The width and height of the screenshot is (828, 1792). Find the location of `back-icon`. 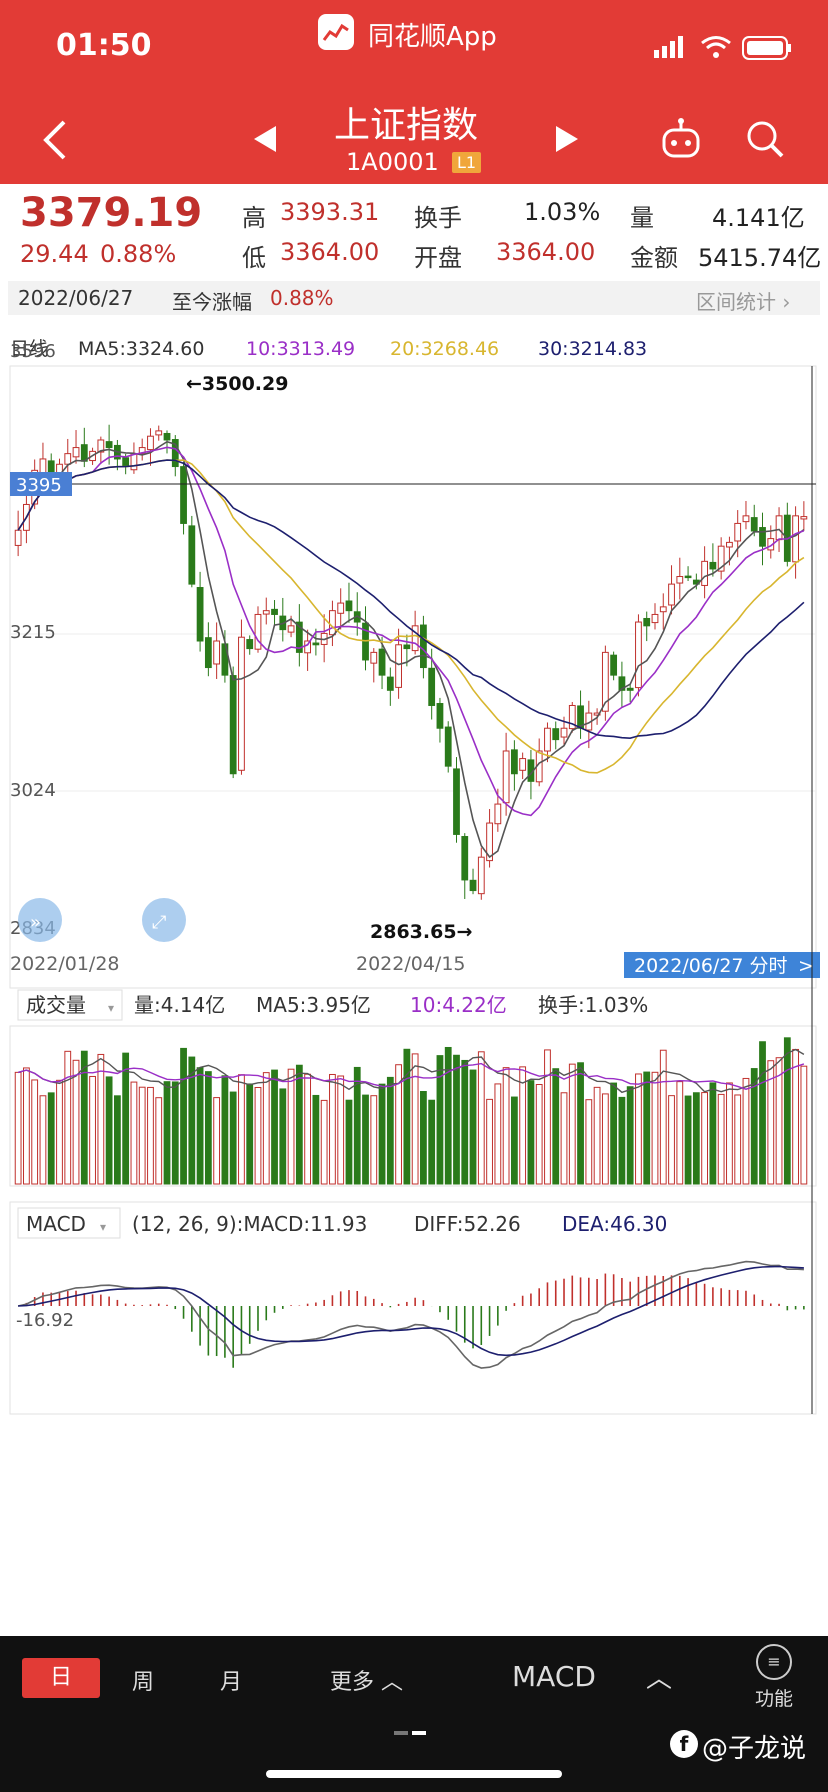

back-icon is located at coordinates (55, 140).